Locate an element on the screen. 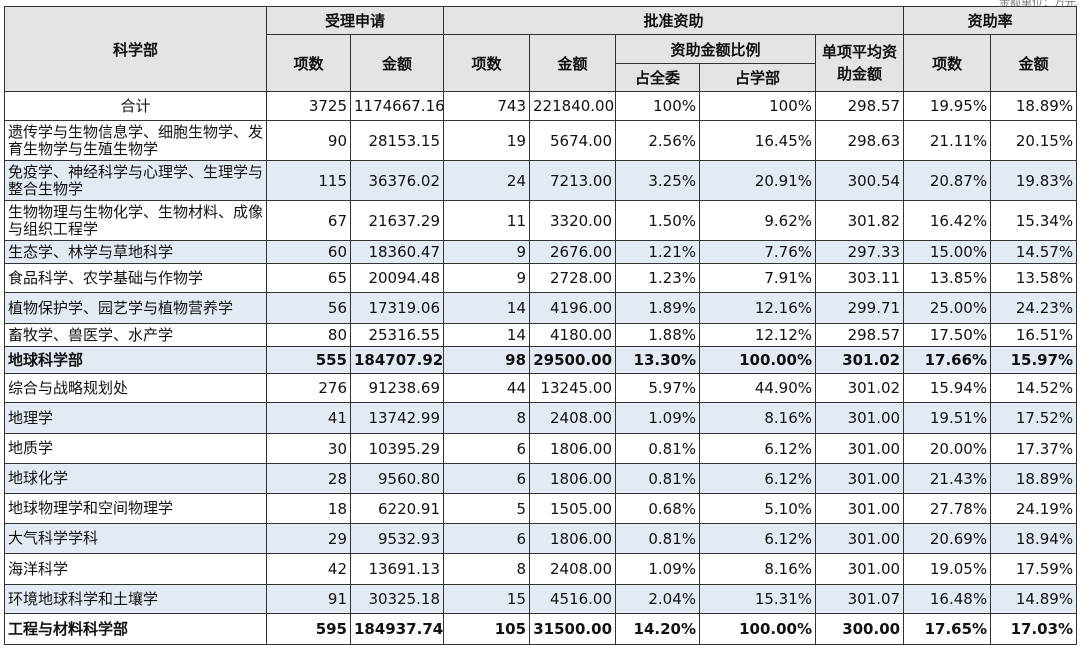 This screenshot has height=660, width=1080. share-dept-cell: 6.12% is located at coordinates (758, 538).